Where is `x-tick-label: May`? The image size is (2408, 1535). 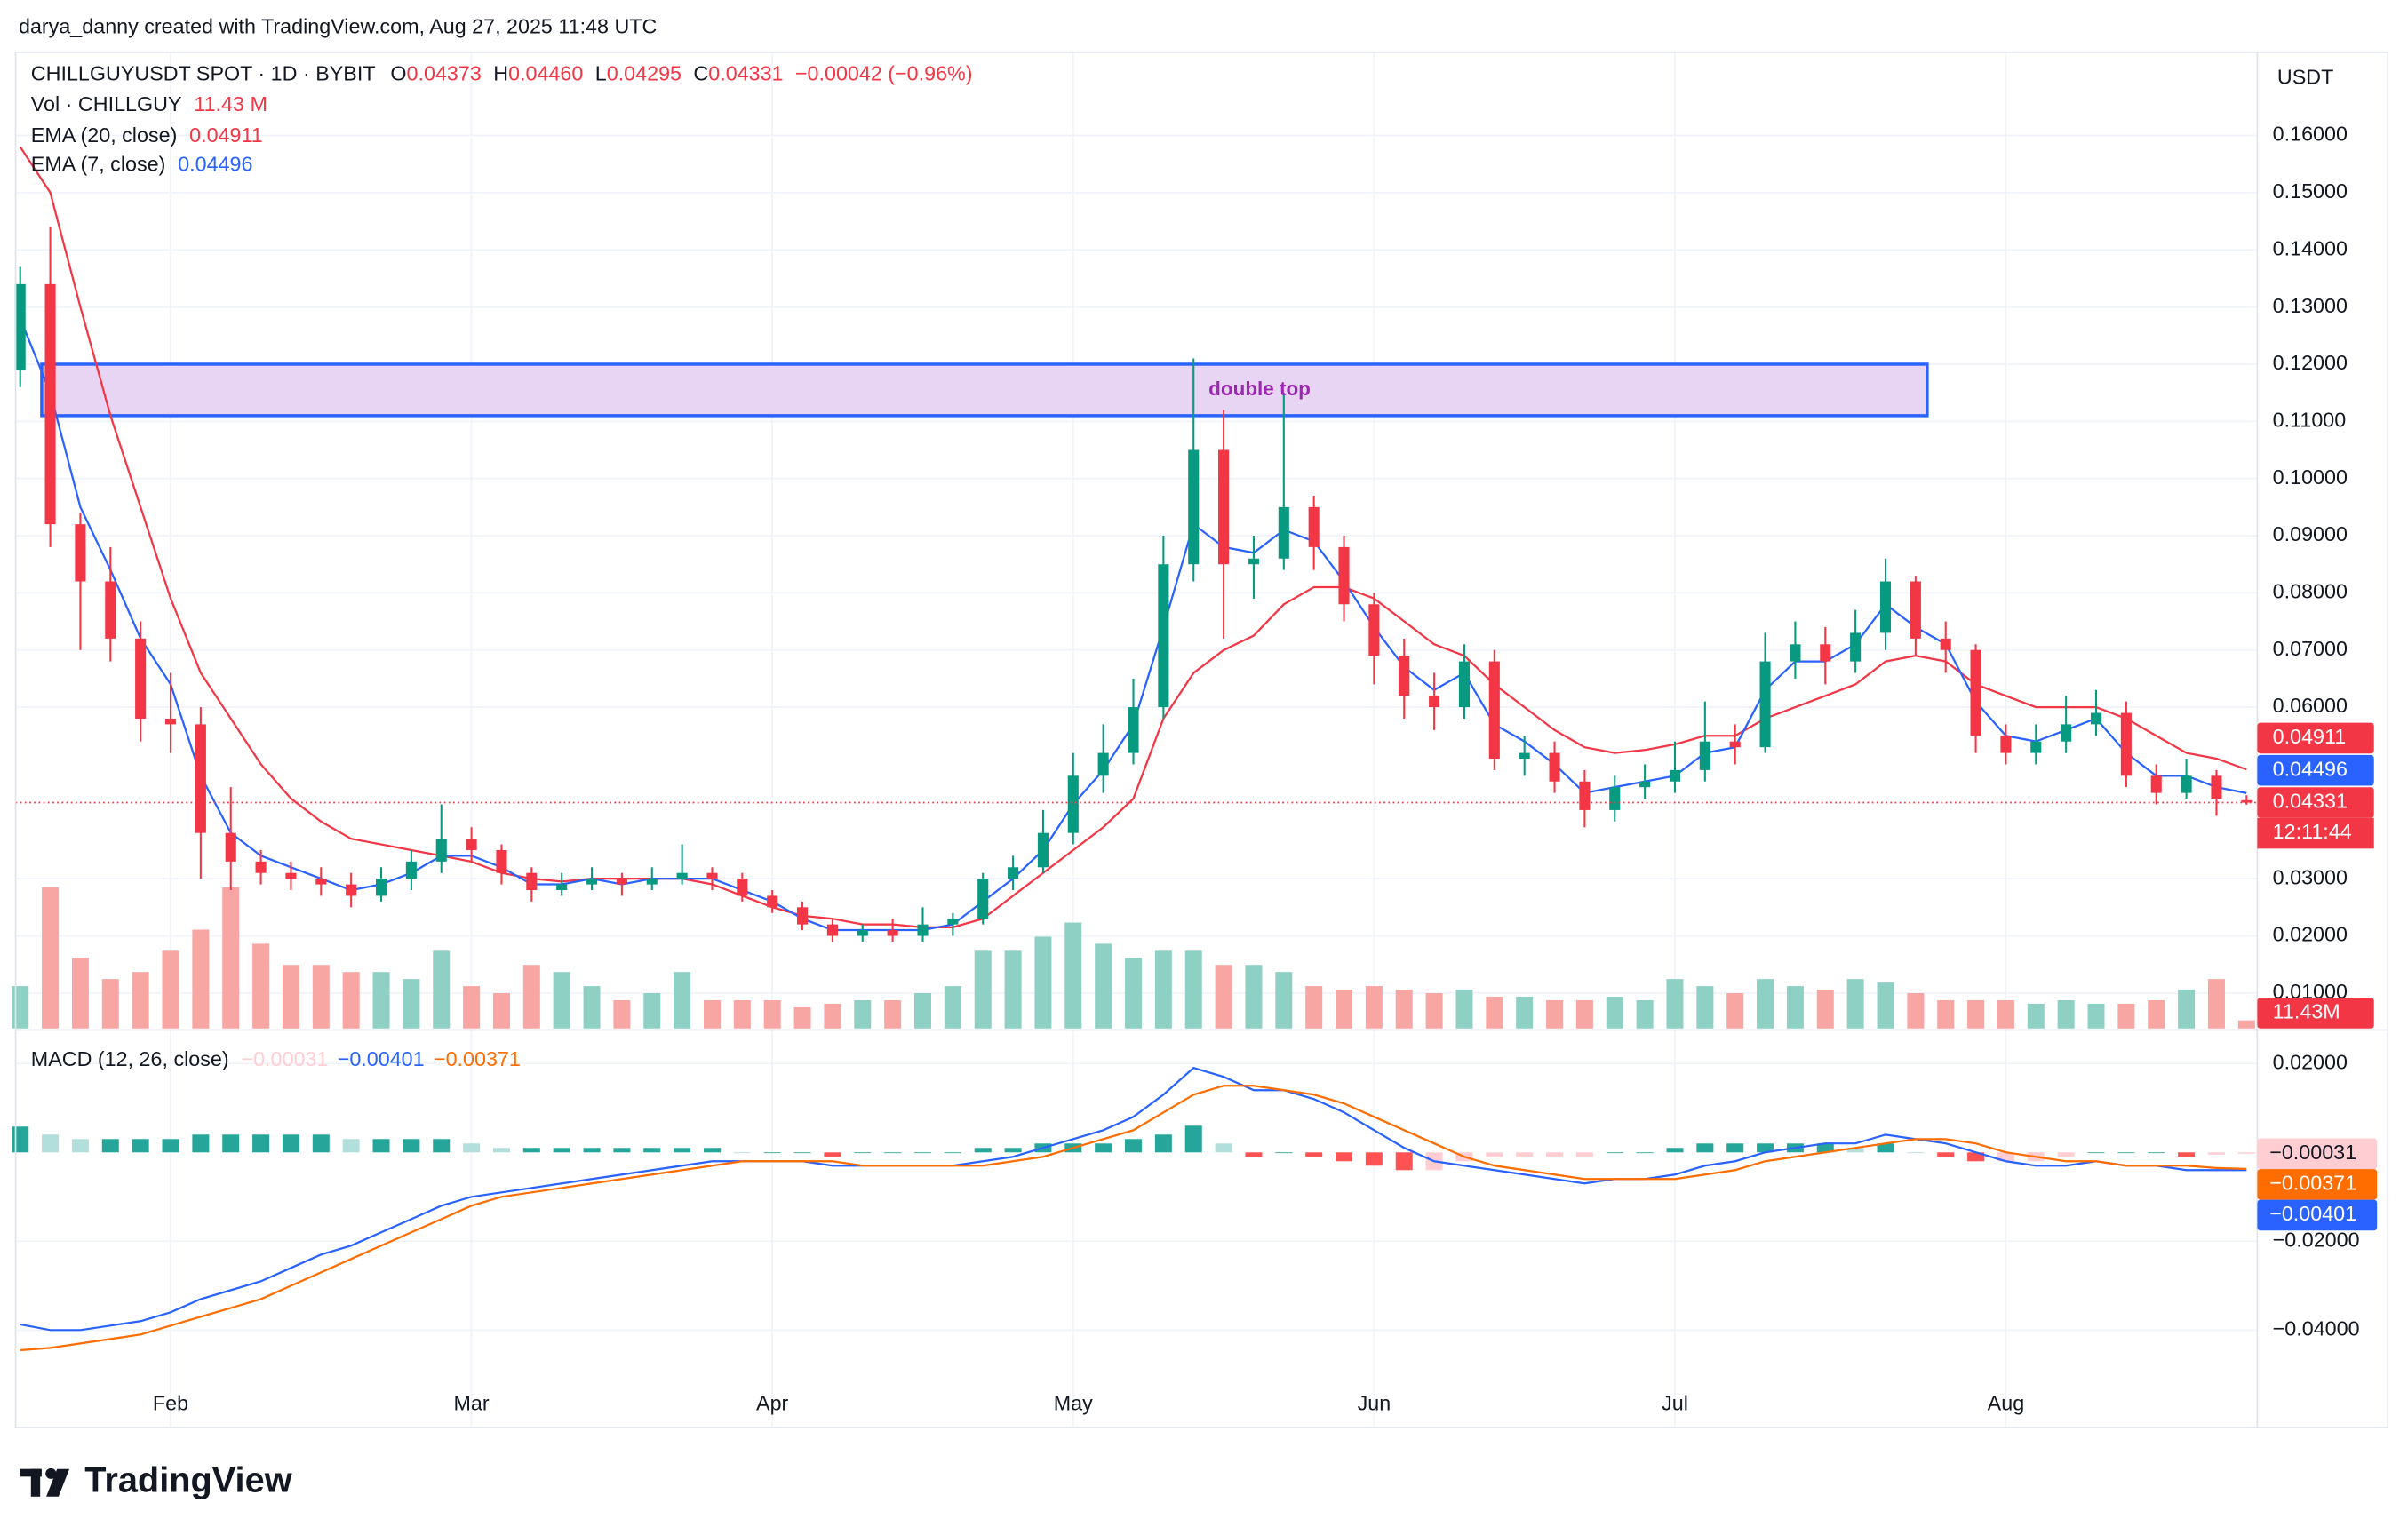 x-tick-label: May is located at coordinates (1073, 1402).